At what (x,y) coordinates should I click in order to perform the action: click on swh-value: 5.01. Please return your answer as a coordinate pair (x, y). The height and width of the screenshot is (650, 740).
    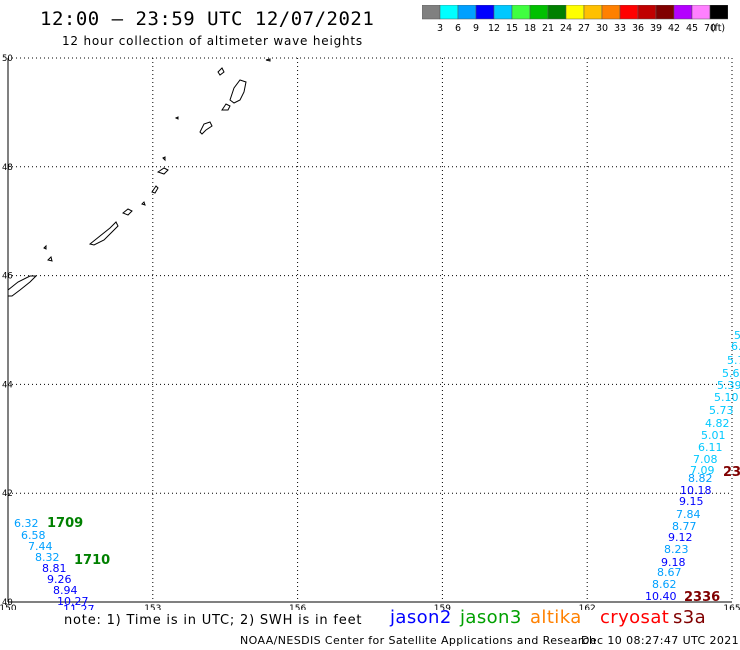
    Looking at the image, I should click on (713, 435).